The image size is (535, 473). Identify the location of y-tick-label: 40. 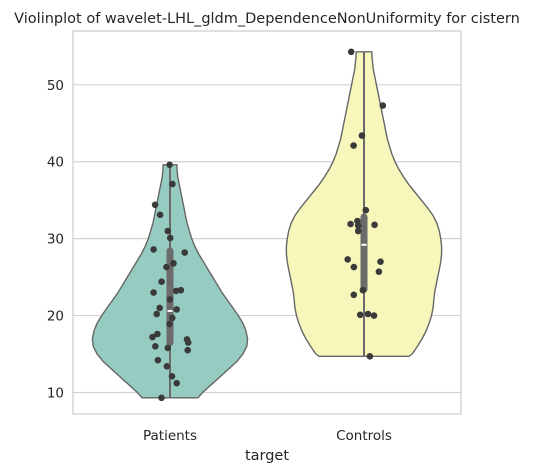
(55, 163).